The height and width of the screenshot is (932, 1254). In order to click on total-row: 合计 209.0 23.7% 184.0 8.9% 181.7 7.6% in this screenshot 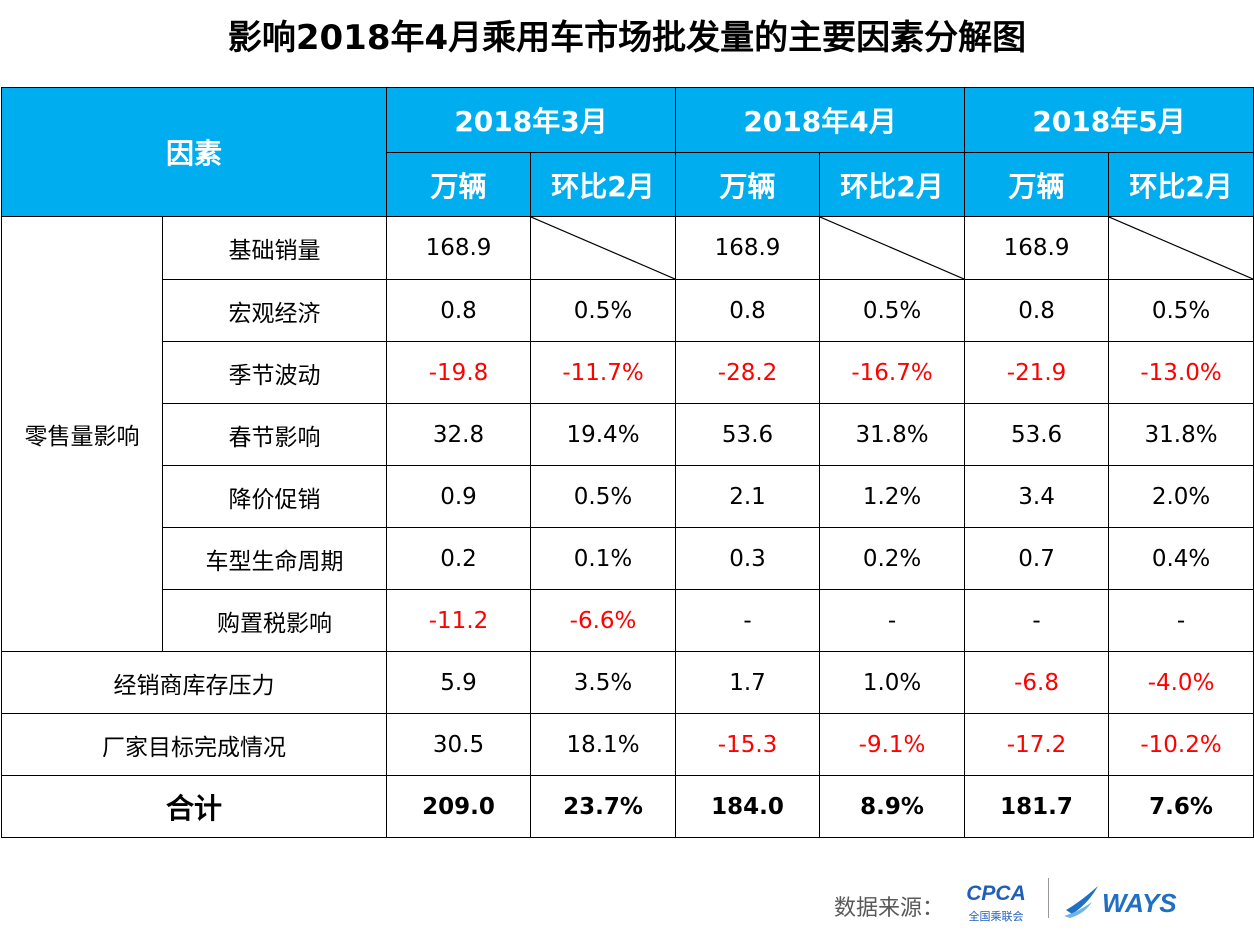, I will do `click(627, 806)`.